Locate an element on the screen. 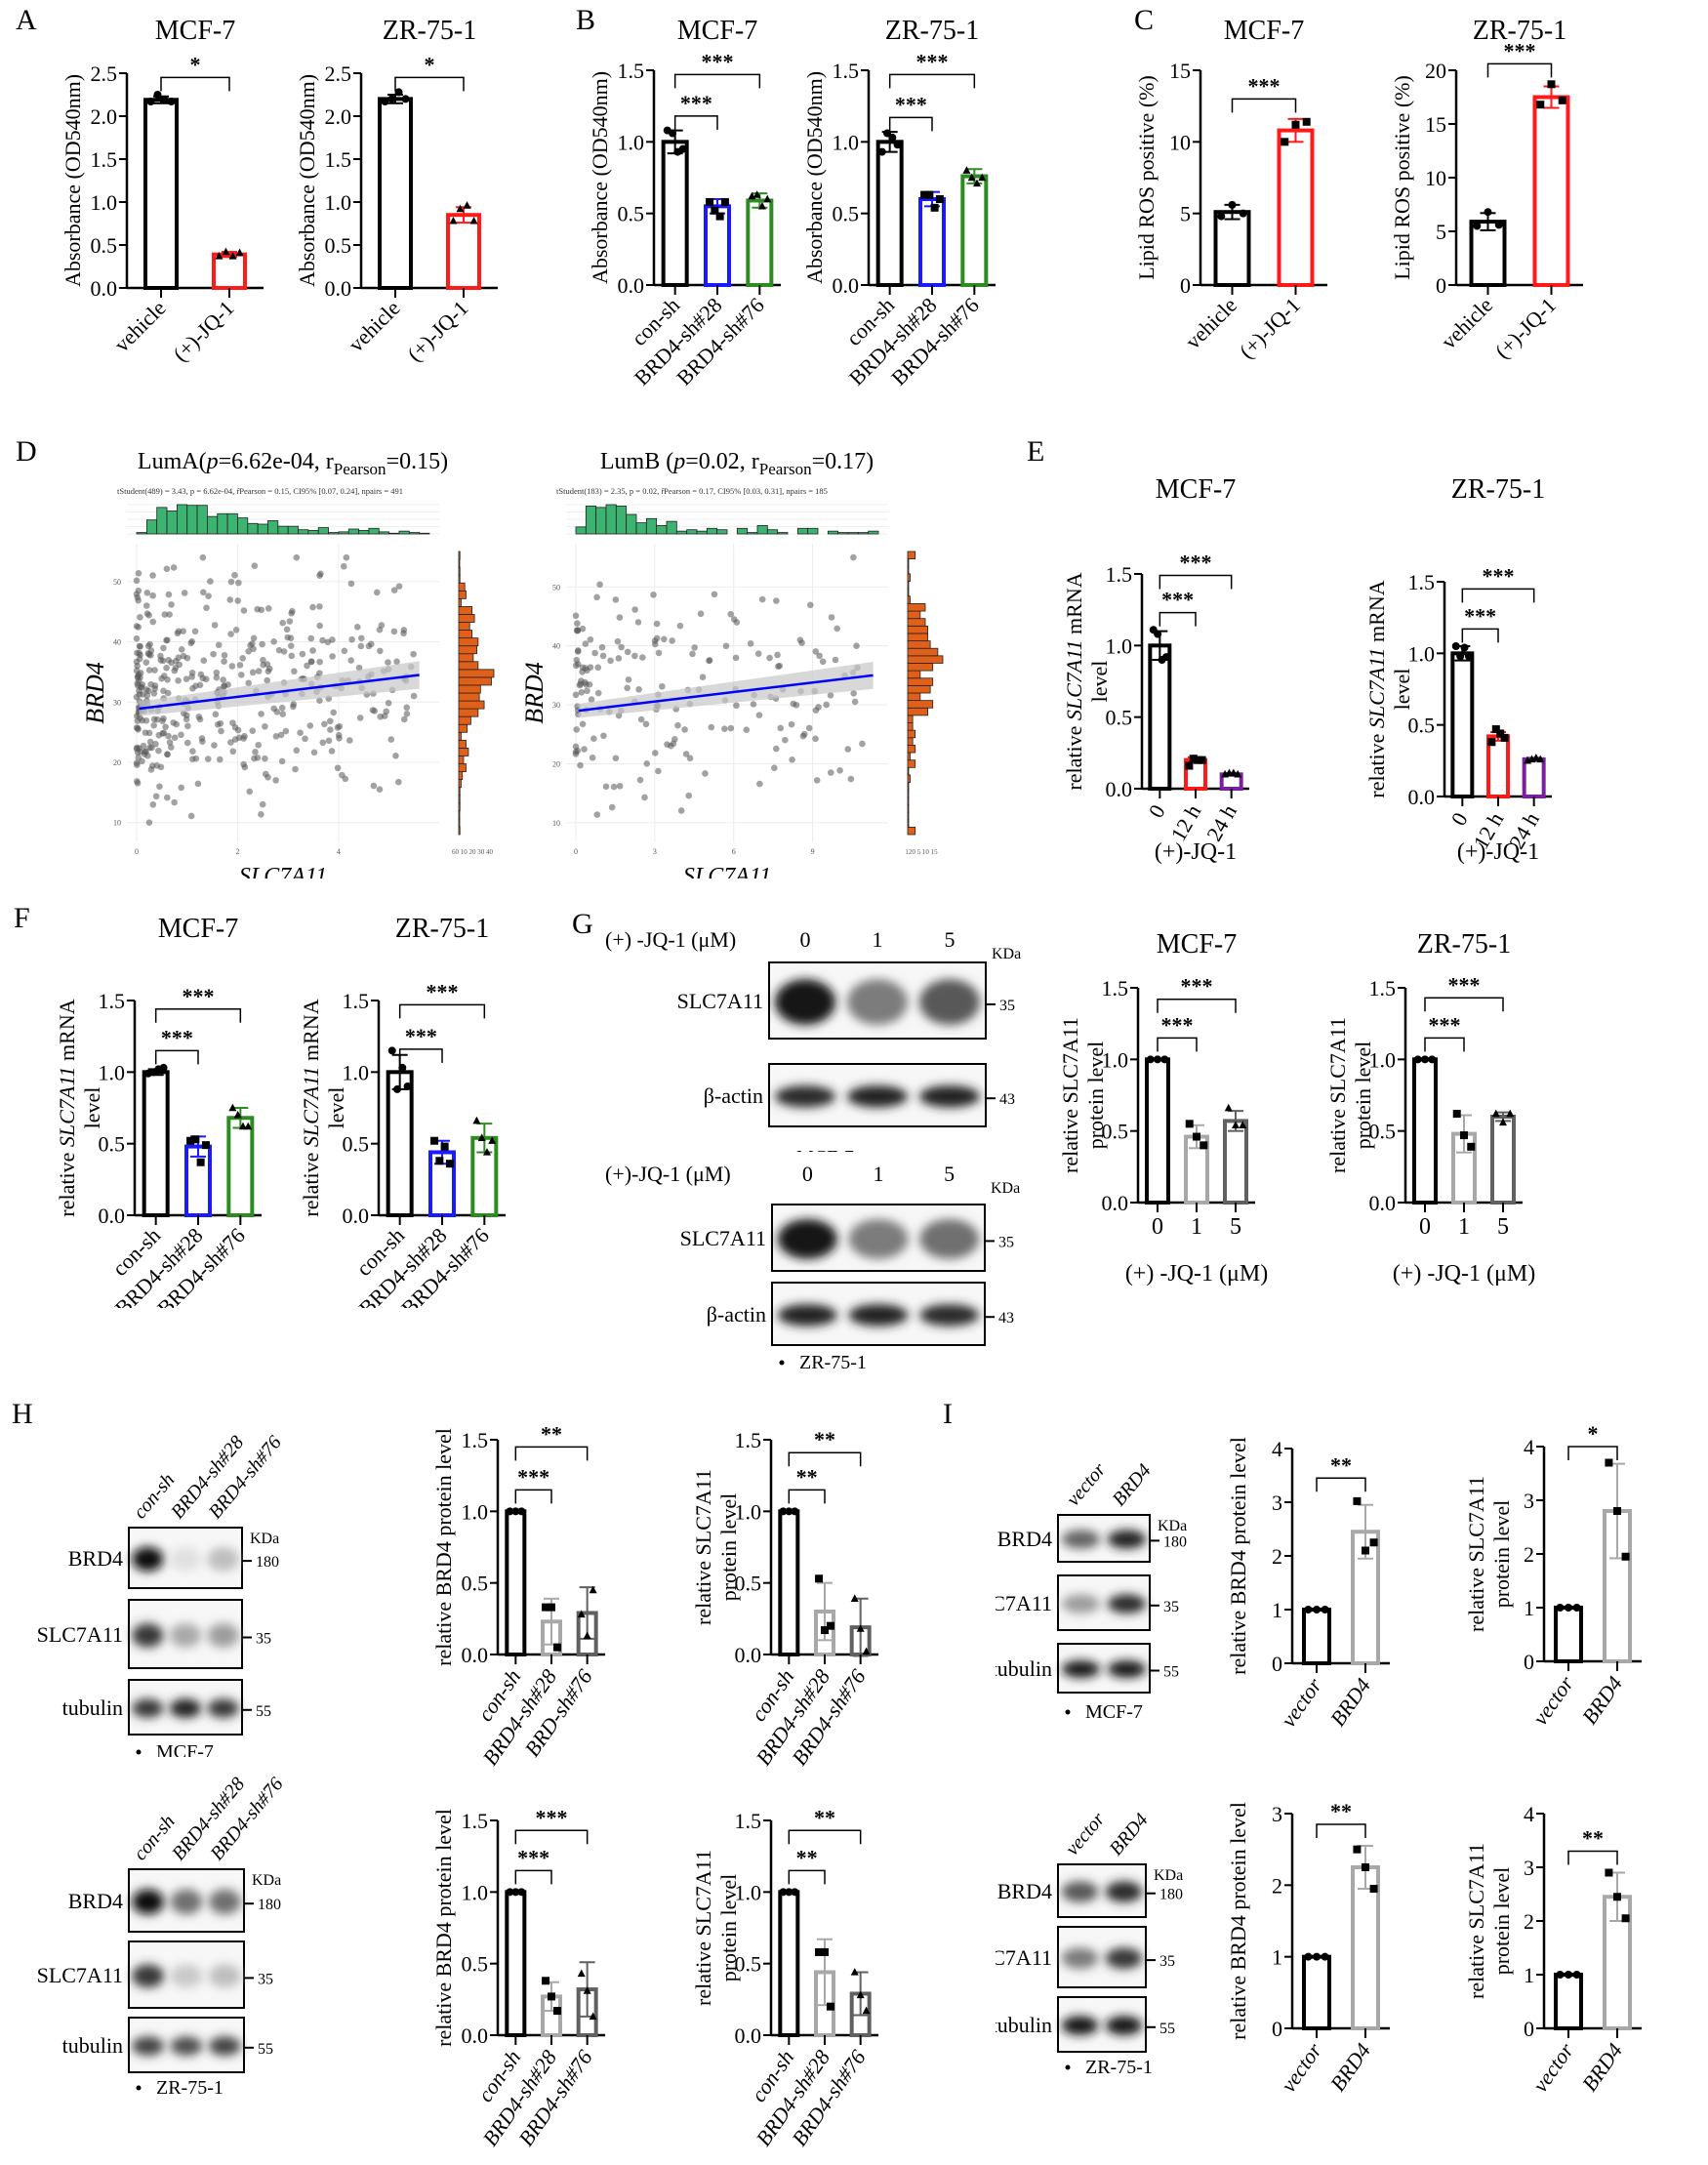 The image size is (1708, 2165). lane-label: BRD4 is located at coordinates (1128, 1835).